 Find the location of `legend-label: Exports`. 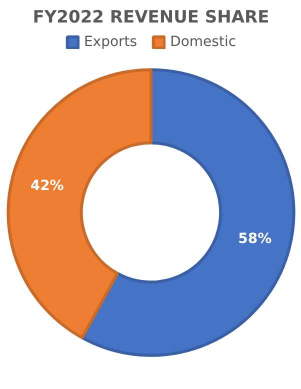

legend-label: Exports is located at coordinates (111, 42).